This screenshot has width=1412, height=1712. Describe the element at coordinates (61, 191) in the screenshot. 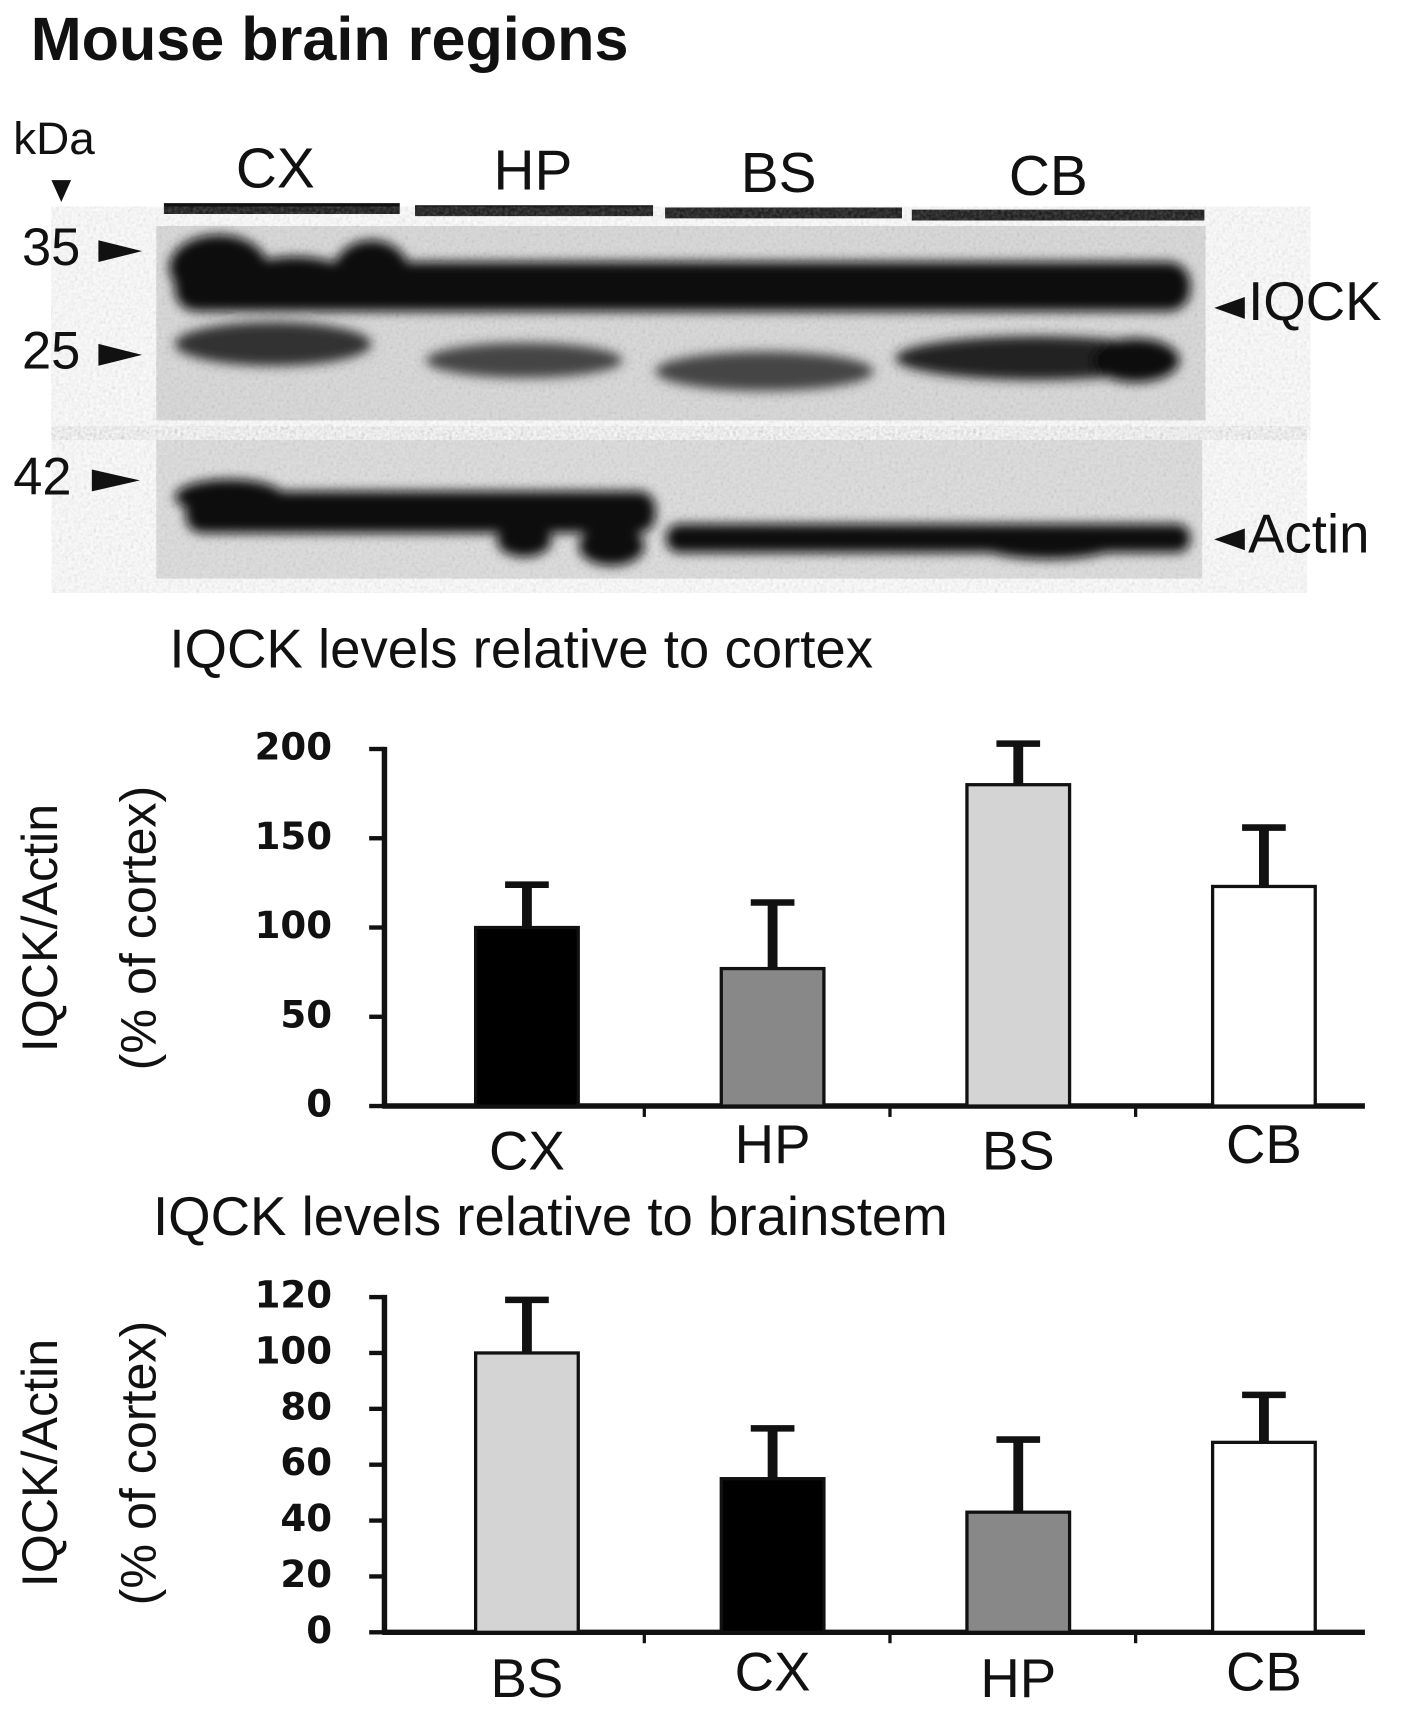

I see `kda-arrow` at that location.